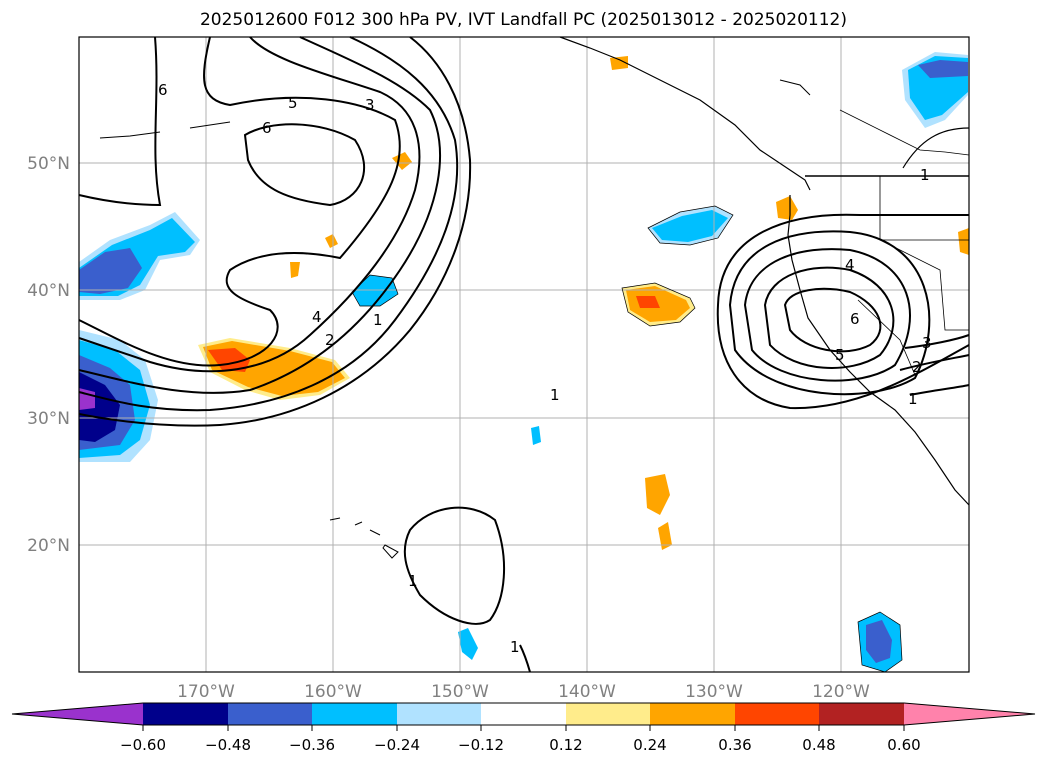 The height and width of the screenshot is (765, 1047). Describe the element at coordinates (143, 745) in the screenshot. I see `colorbar-tick-label: −0.60` at that location.